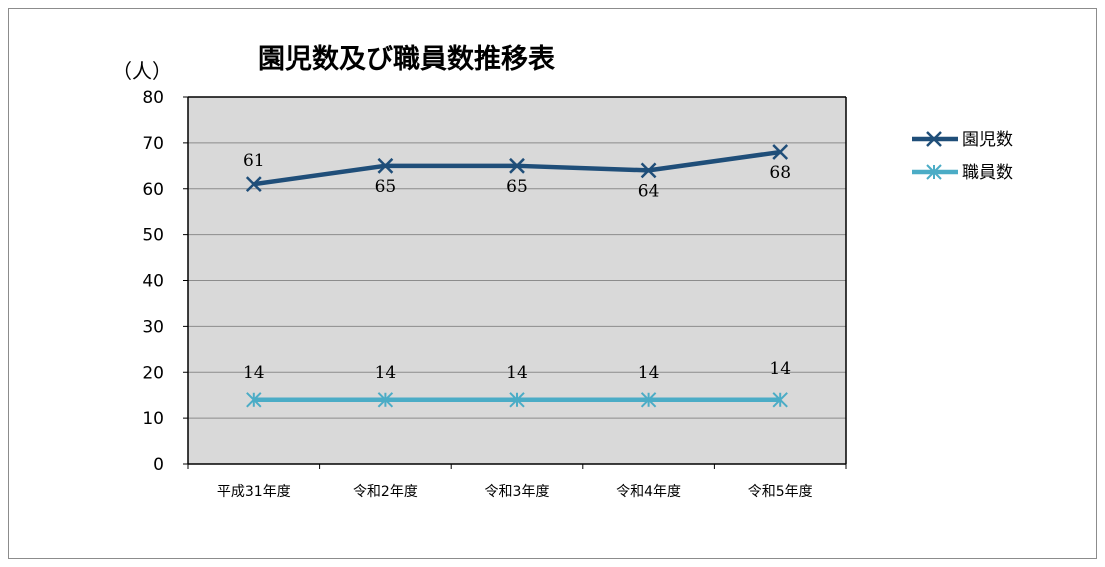 This screenshot has width=1105, height=567. Describe the element at coordinates (254, 161) in the screenshot. I see `data-label: 61` at that location.